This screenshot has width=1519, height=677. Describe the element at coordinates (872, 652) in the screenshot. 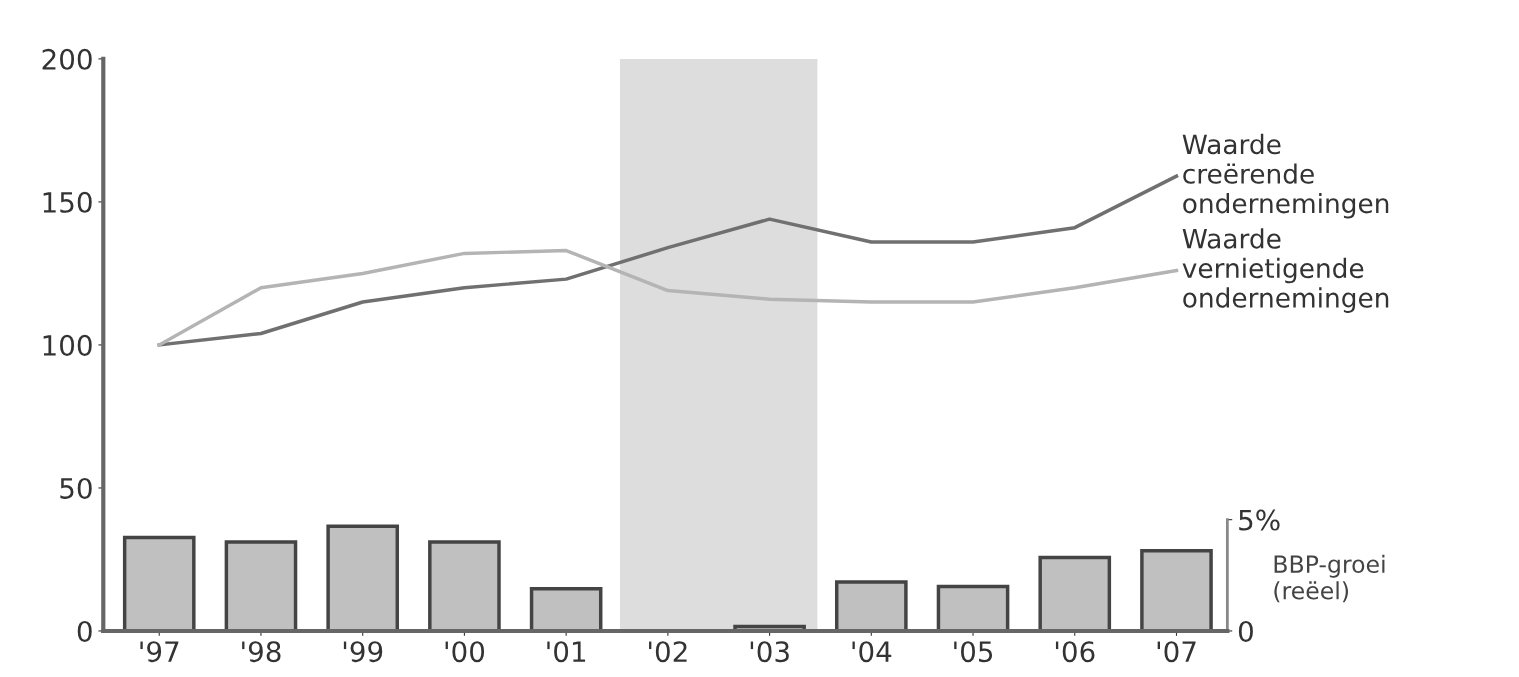

I see `x-tick-label: '04` at that location.